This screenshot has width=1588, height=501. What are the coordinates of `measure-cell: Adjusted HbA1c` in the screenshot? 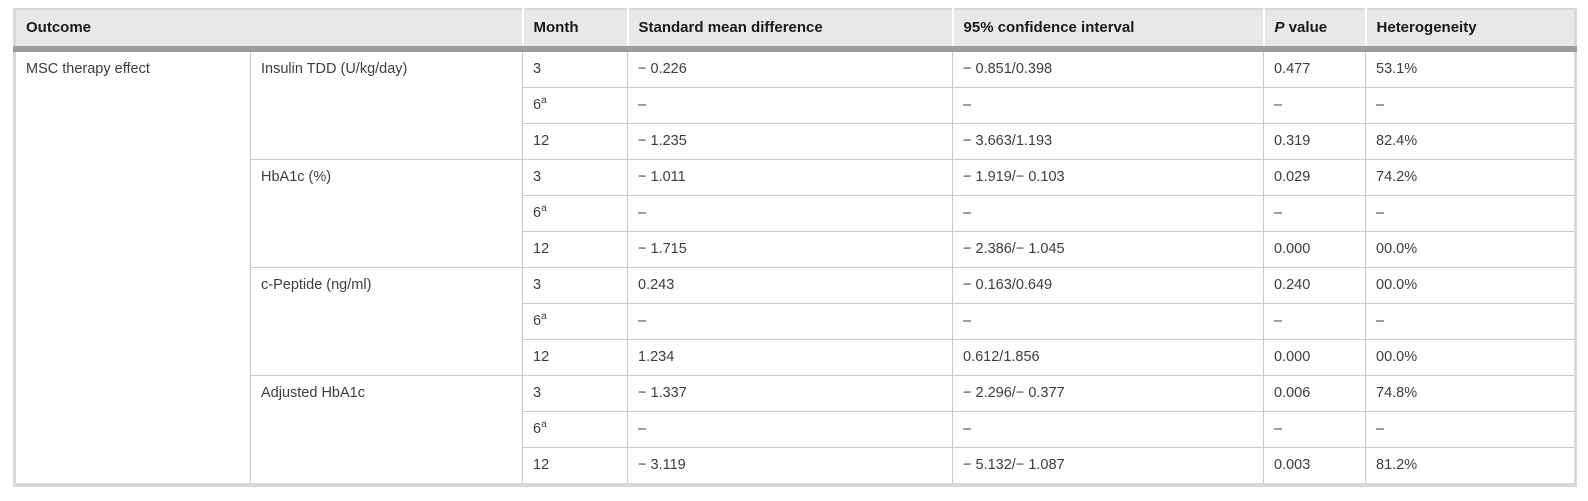 It's located at (386, 430).